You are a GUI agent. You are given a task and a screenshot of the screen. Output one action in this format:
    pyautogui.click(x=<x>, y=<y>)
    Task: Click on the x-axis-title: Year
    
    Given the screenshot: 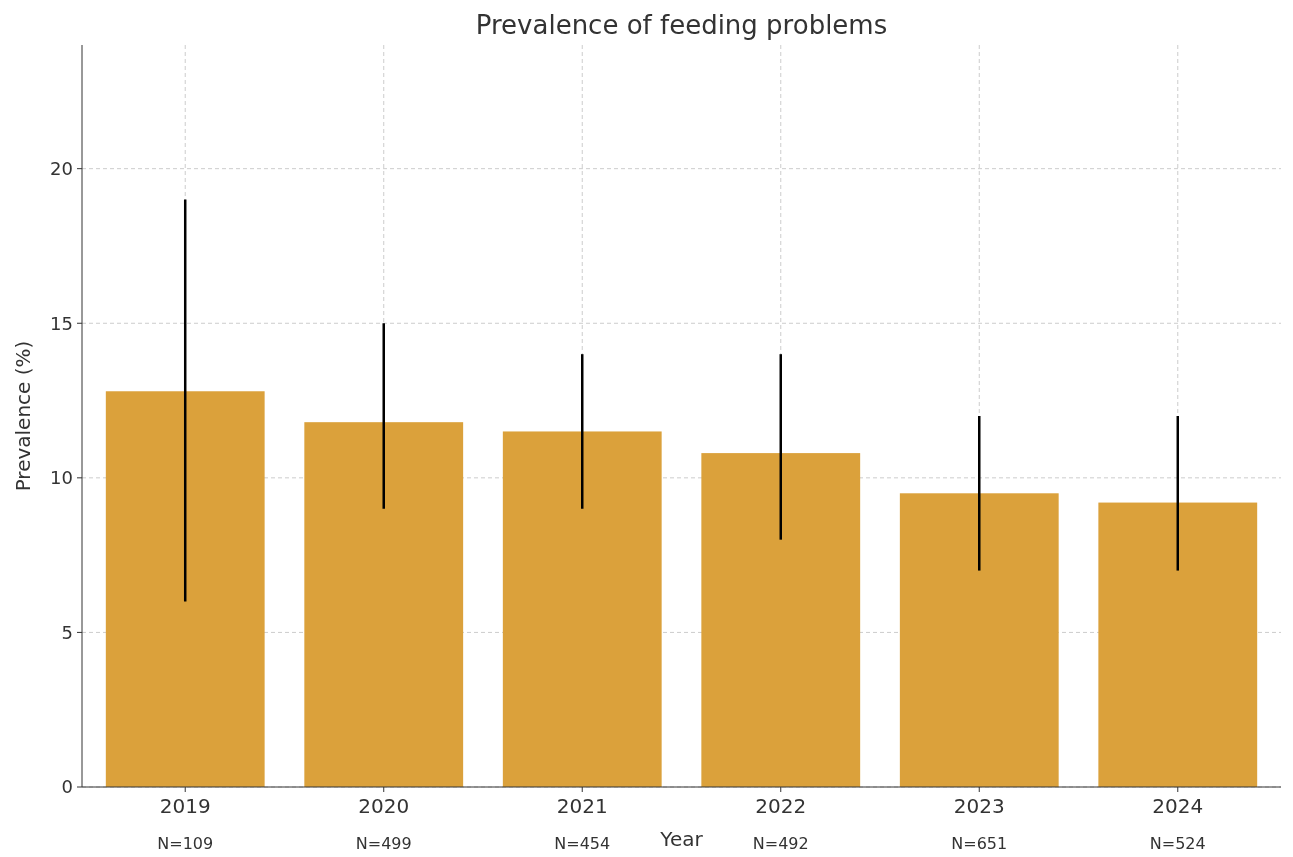 What is the action you would take?
    pyautogui.click(x=681, y=839)
    